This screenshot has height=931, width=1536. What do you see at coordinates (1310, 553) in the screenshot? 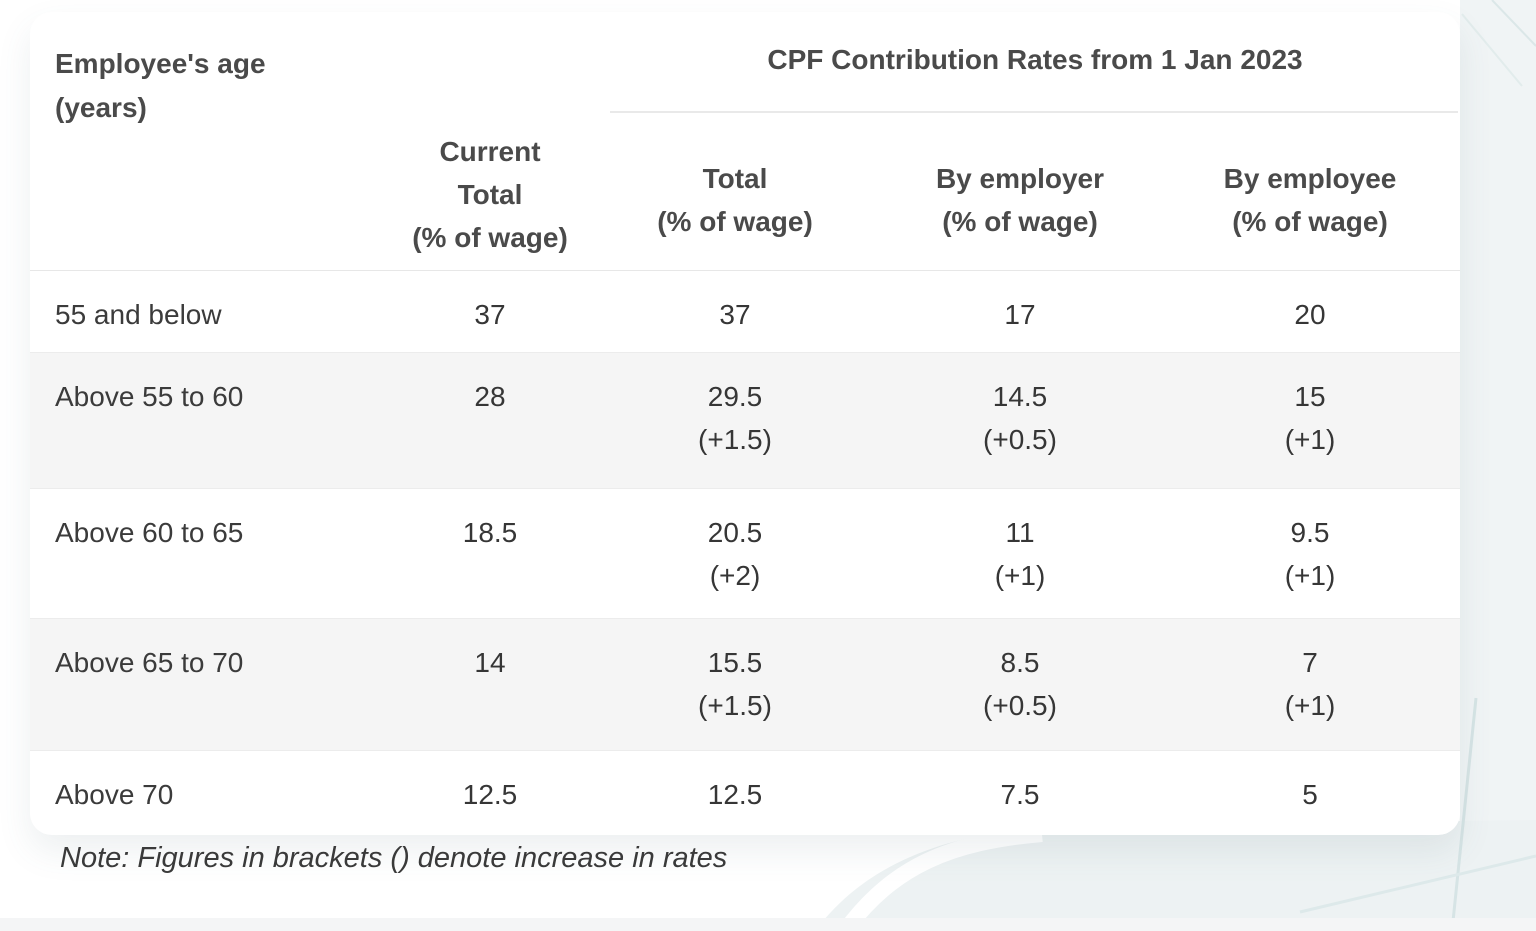
I see `cell-by-employee: 9.5 (+1)` at bounding box center [1310, 553].